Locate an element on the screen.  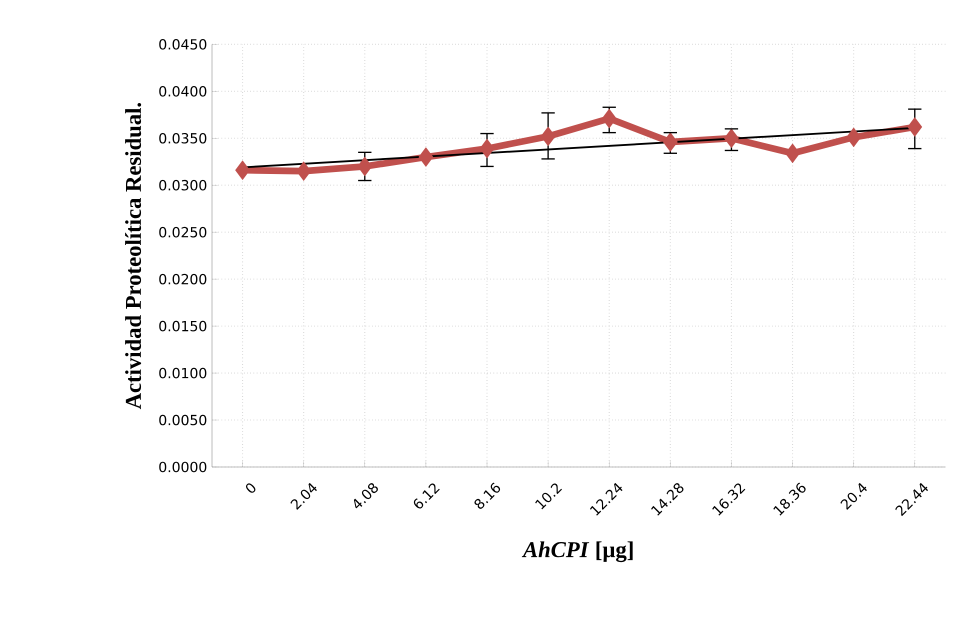
y-tick-label: 0.0200 is located at coordinates (182, 279).